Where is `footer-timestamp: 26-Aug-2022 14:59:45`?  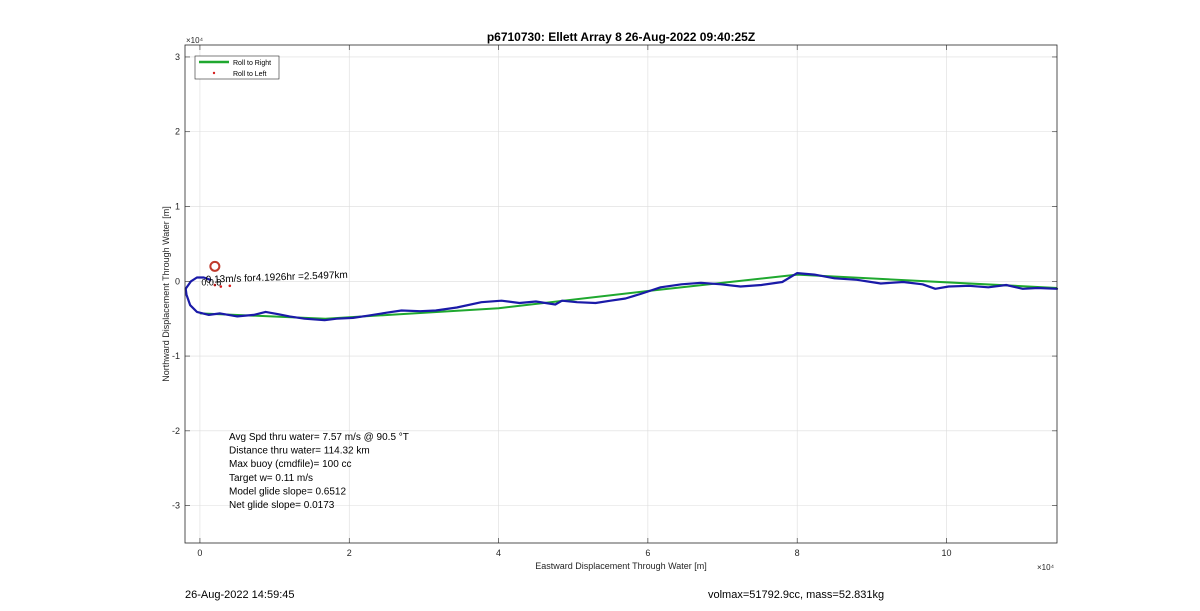
footer-timestamp: 26-Aug-2022 14:59:45 is located at coordinates (240, 595).